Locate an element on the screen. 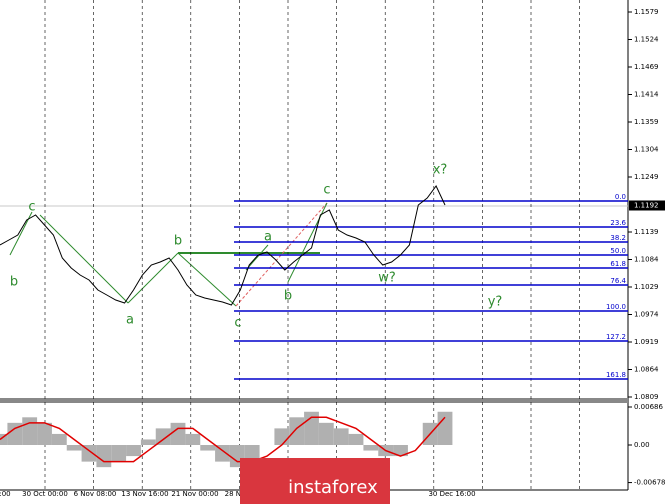 The image size is (665, 504). y-tick-label: 1.1579 is located at coordinates (646, 12).